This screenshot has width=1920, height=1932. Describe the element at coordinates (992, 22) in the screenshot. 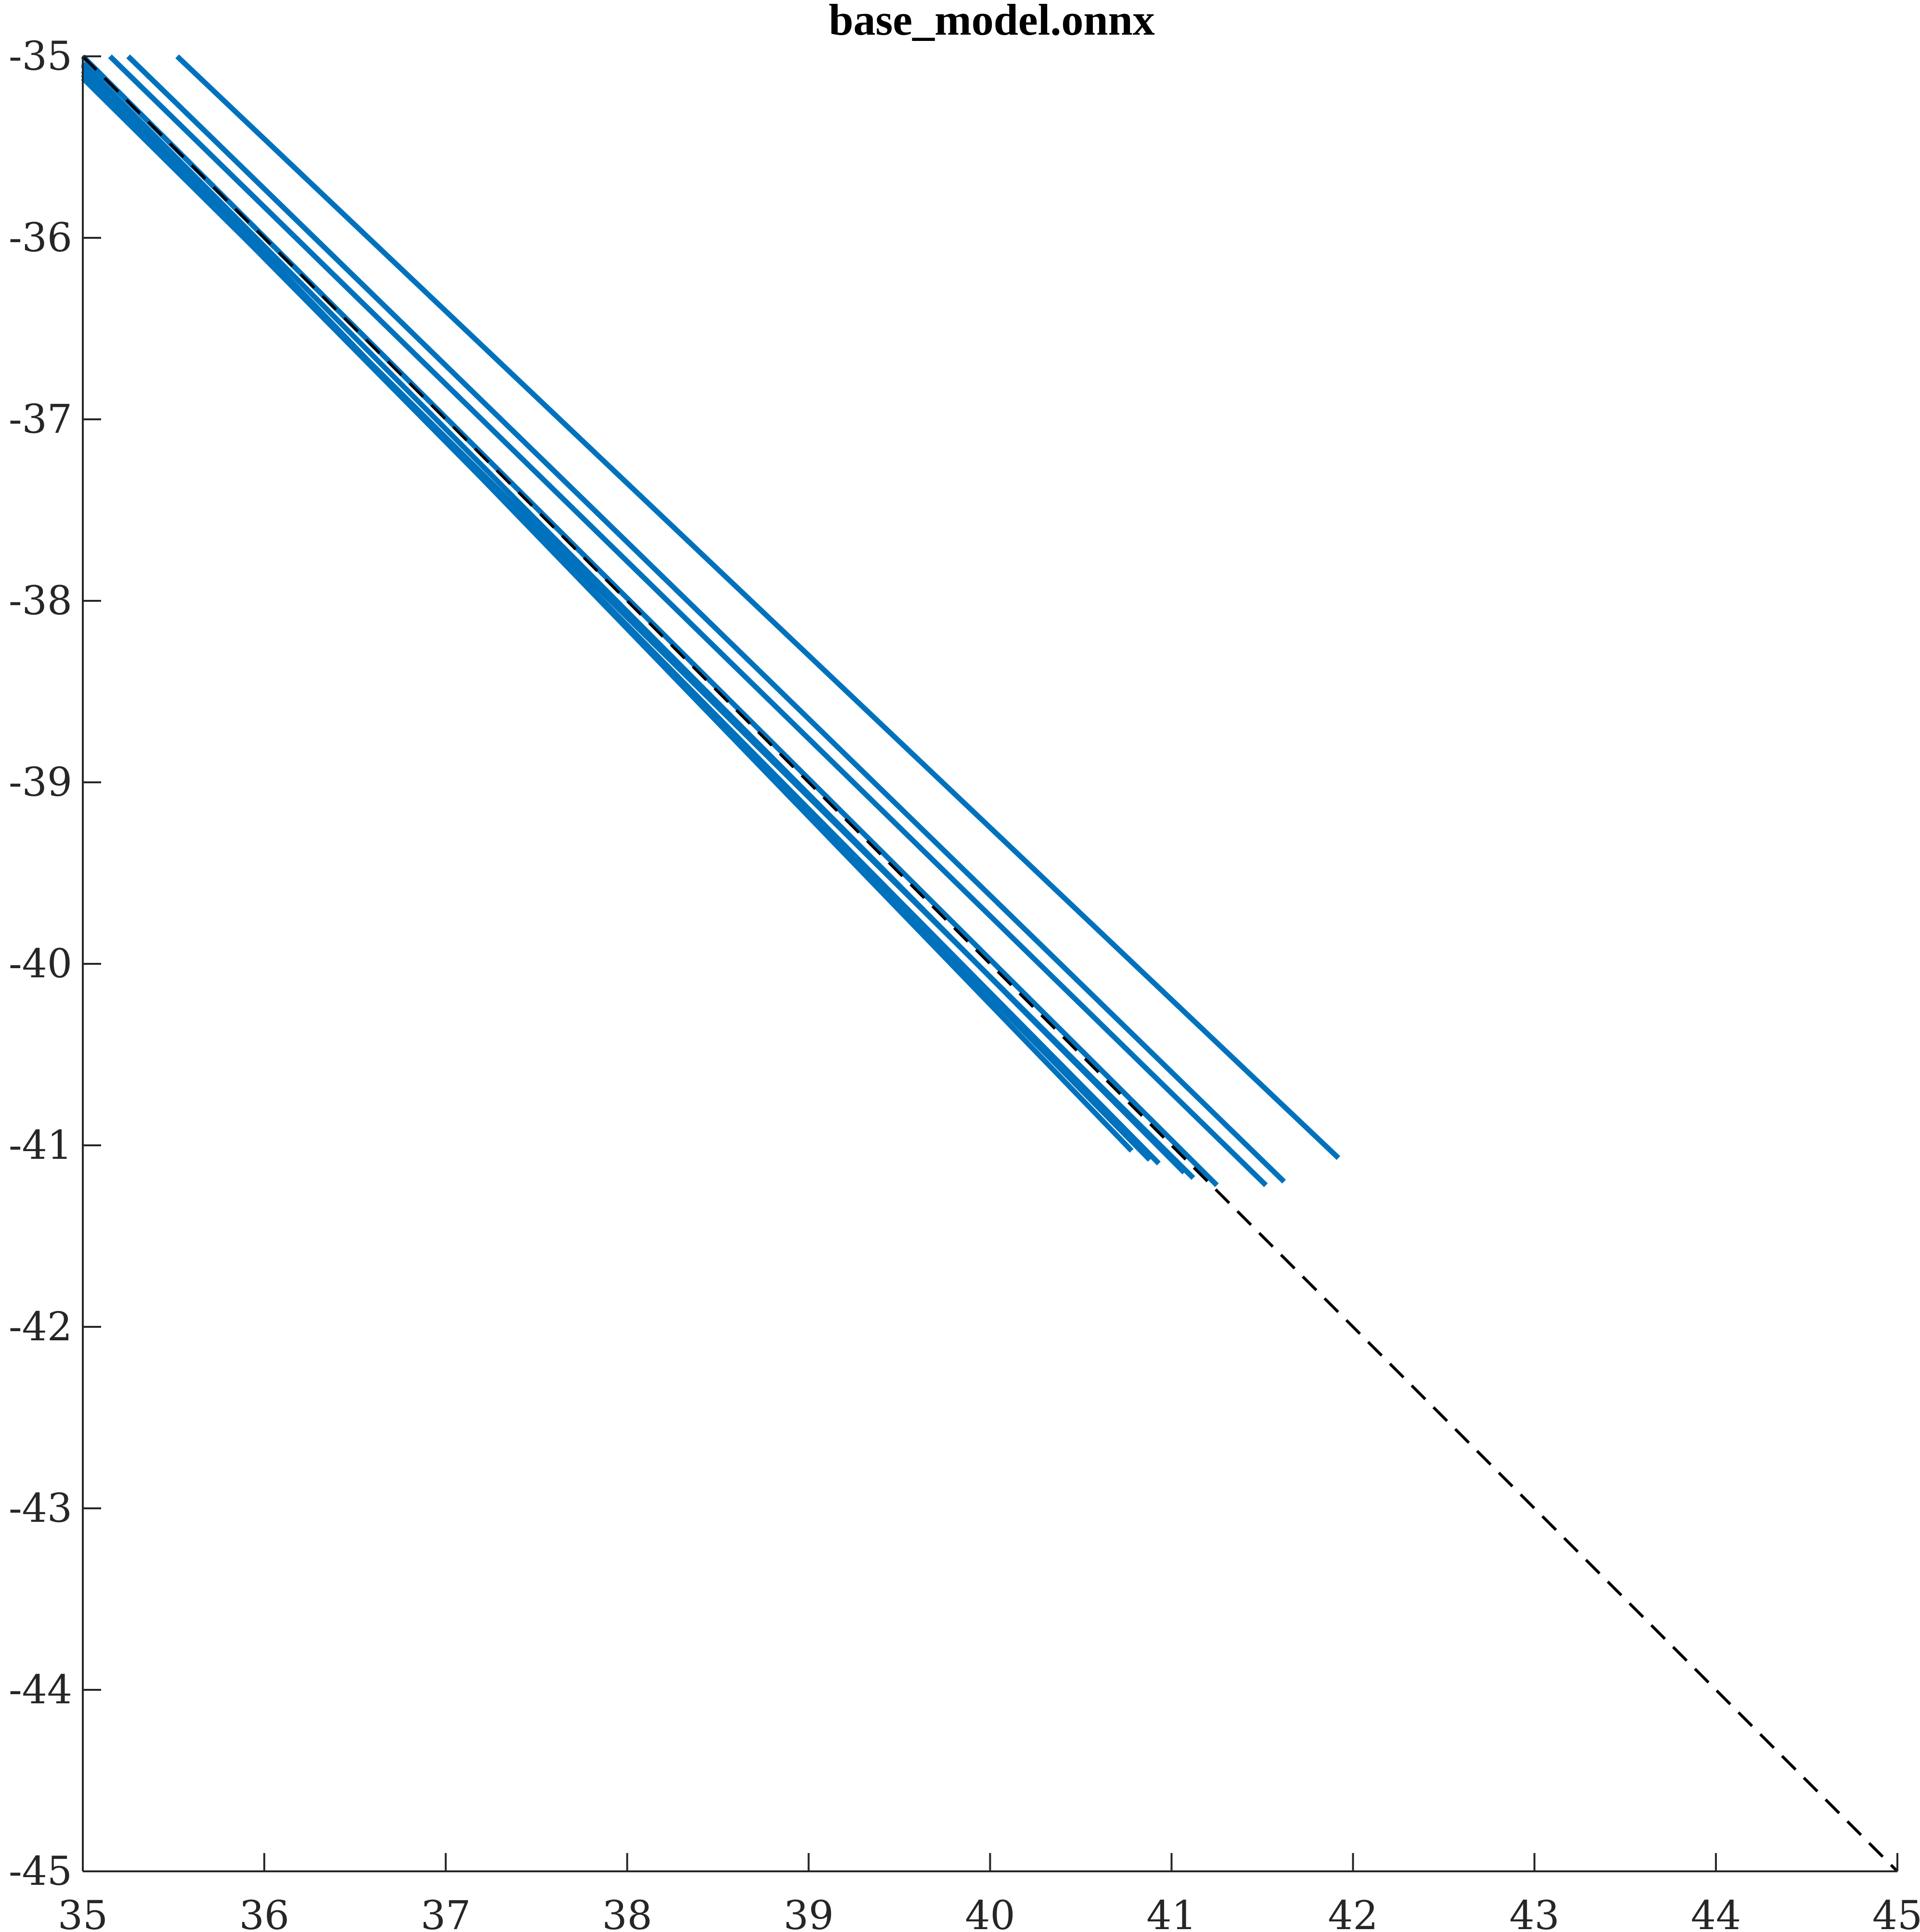

I see `chart-title: base_model.onnx` at that location.